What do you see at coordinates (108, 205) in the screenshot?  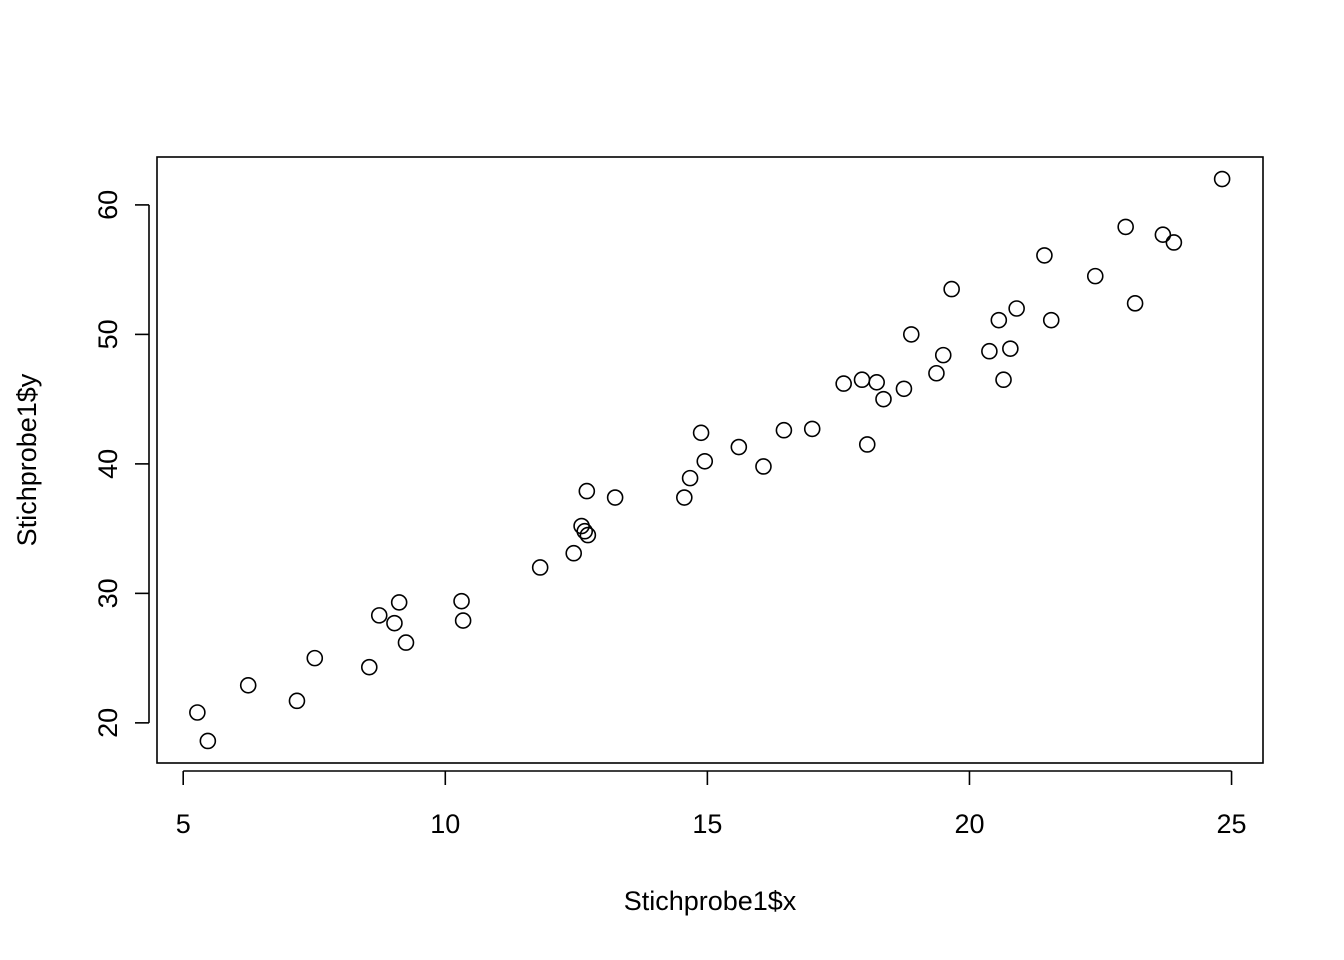 I see `y-tick-label: 60` at bounding box center [108, 205].